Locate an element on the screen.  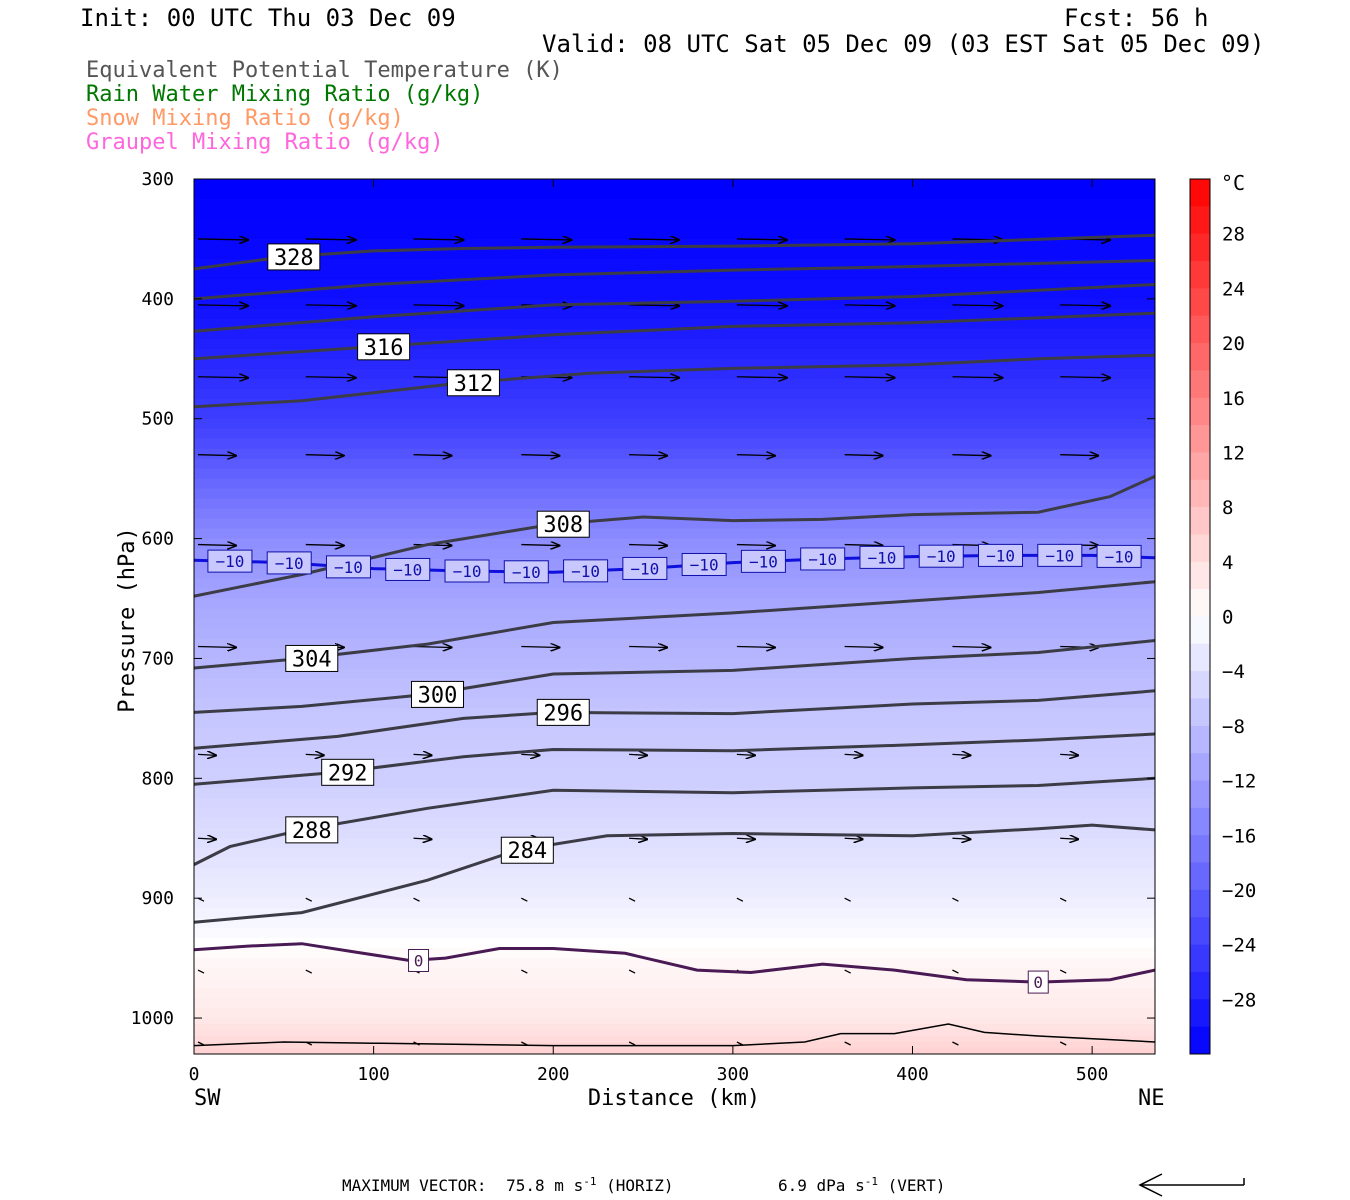
zero-isotherm is located at coordinates (674, 963).